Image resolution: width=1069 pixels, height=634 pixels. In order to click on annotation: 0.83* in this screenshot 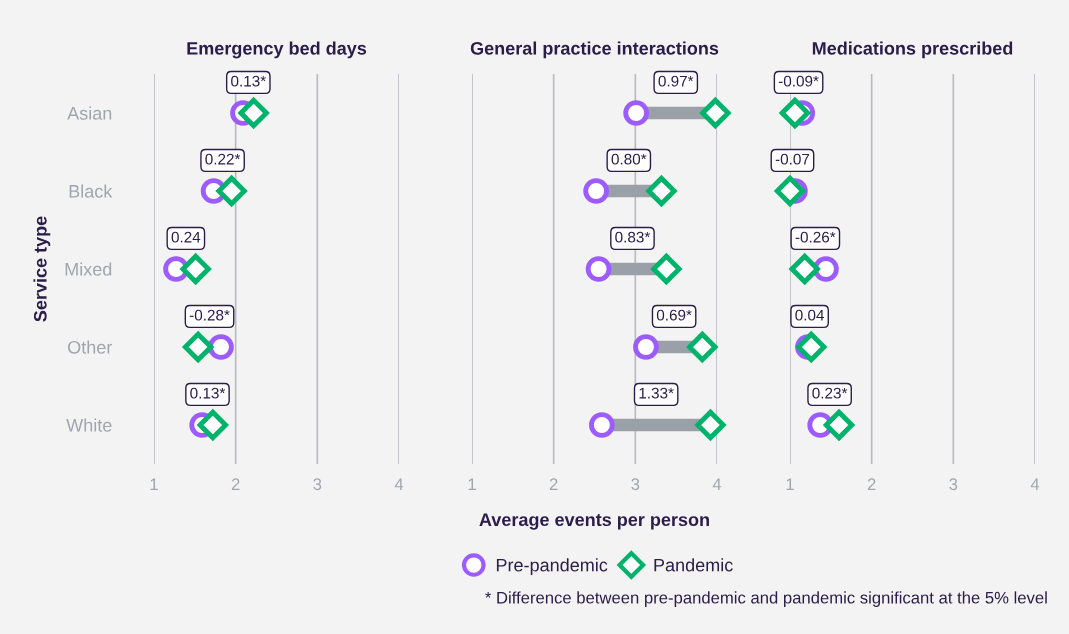, I will do `click(633, 237)`.